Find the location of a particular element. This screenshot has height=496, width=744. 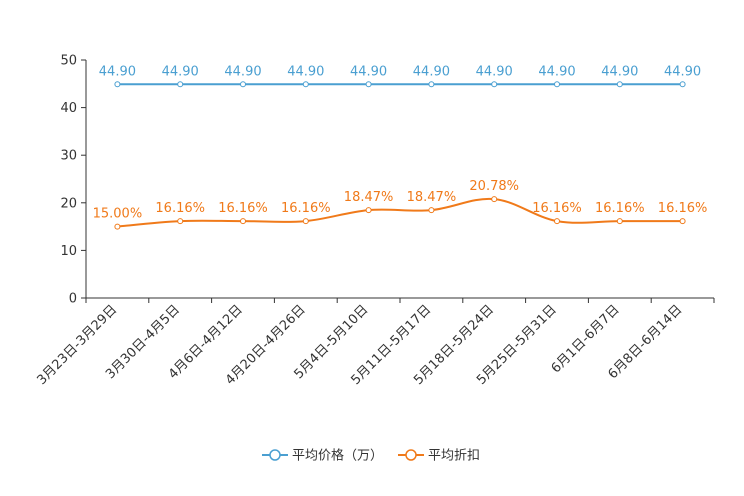

y-tick-label: 30 is located at coordinates (68, 156).